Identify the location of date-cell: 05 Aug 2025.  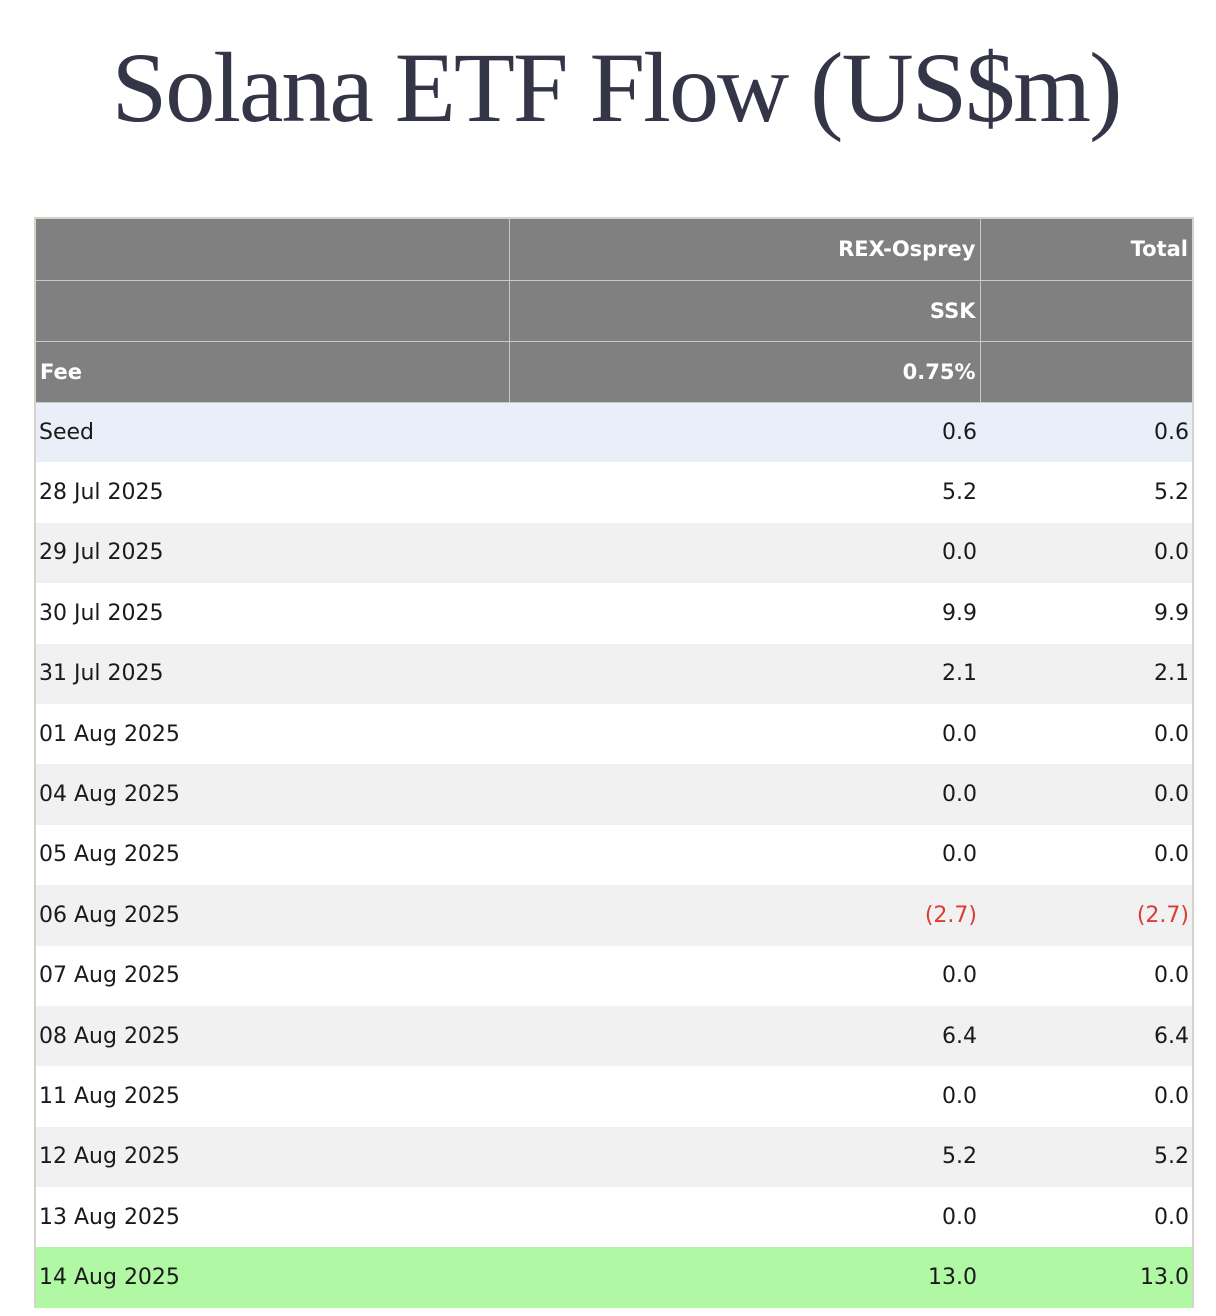
(272, 855).